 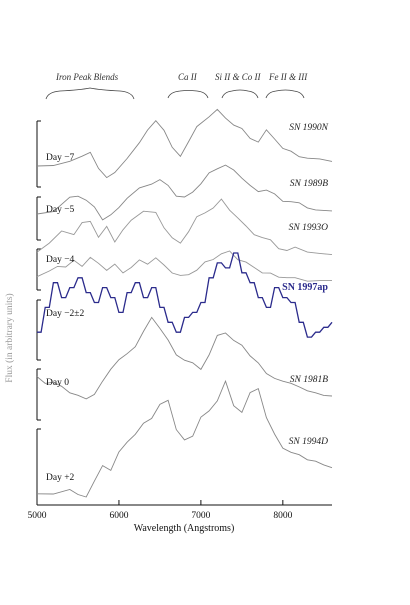 What do you see at coordinates (200, 516) in the screenshot?
I see `x-tick-label: 7000` at bounding box center [200, 516].